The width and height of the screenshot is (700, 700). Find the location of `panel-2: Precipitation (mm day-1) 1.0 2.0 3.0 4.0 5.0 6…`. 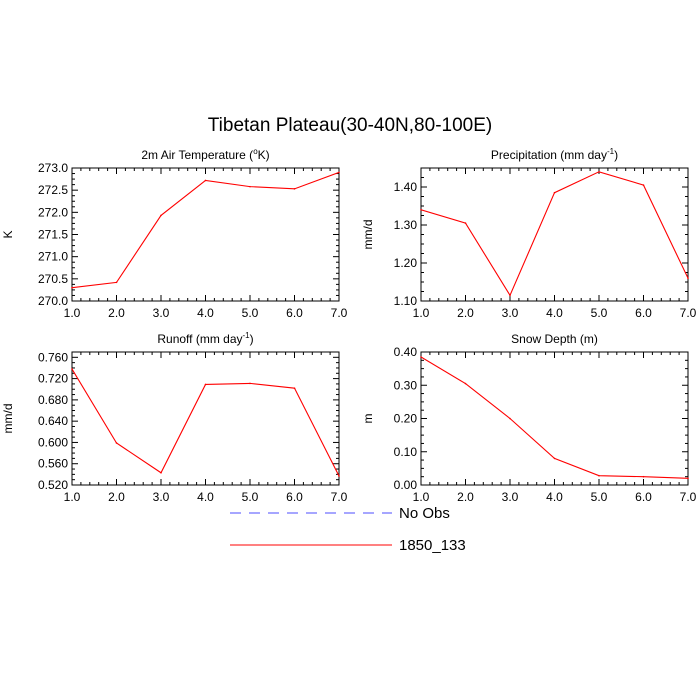

panel-2: Precipitation (mm day-1) 1.0 2.0 3.0 4.0 5.0 6… is located at coordinates (529, 233).